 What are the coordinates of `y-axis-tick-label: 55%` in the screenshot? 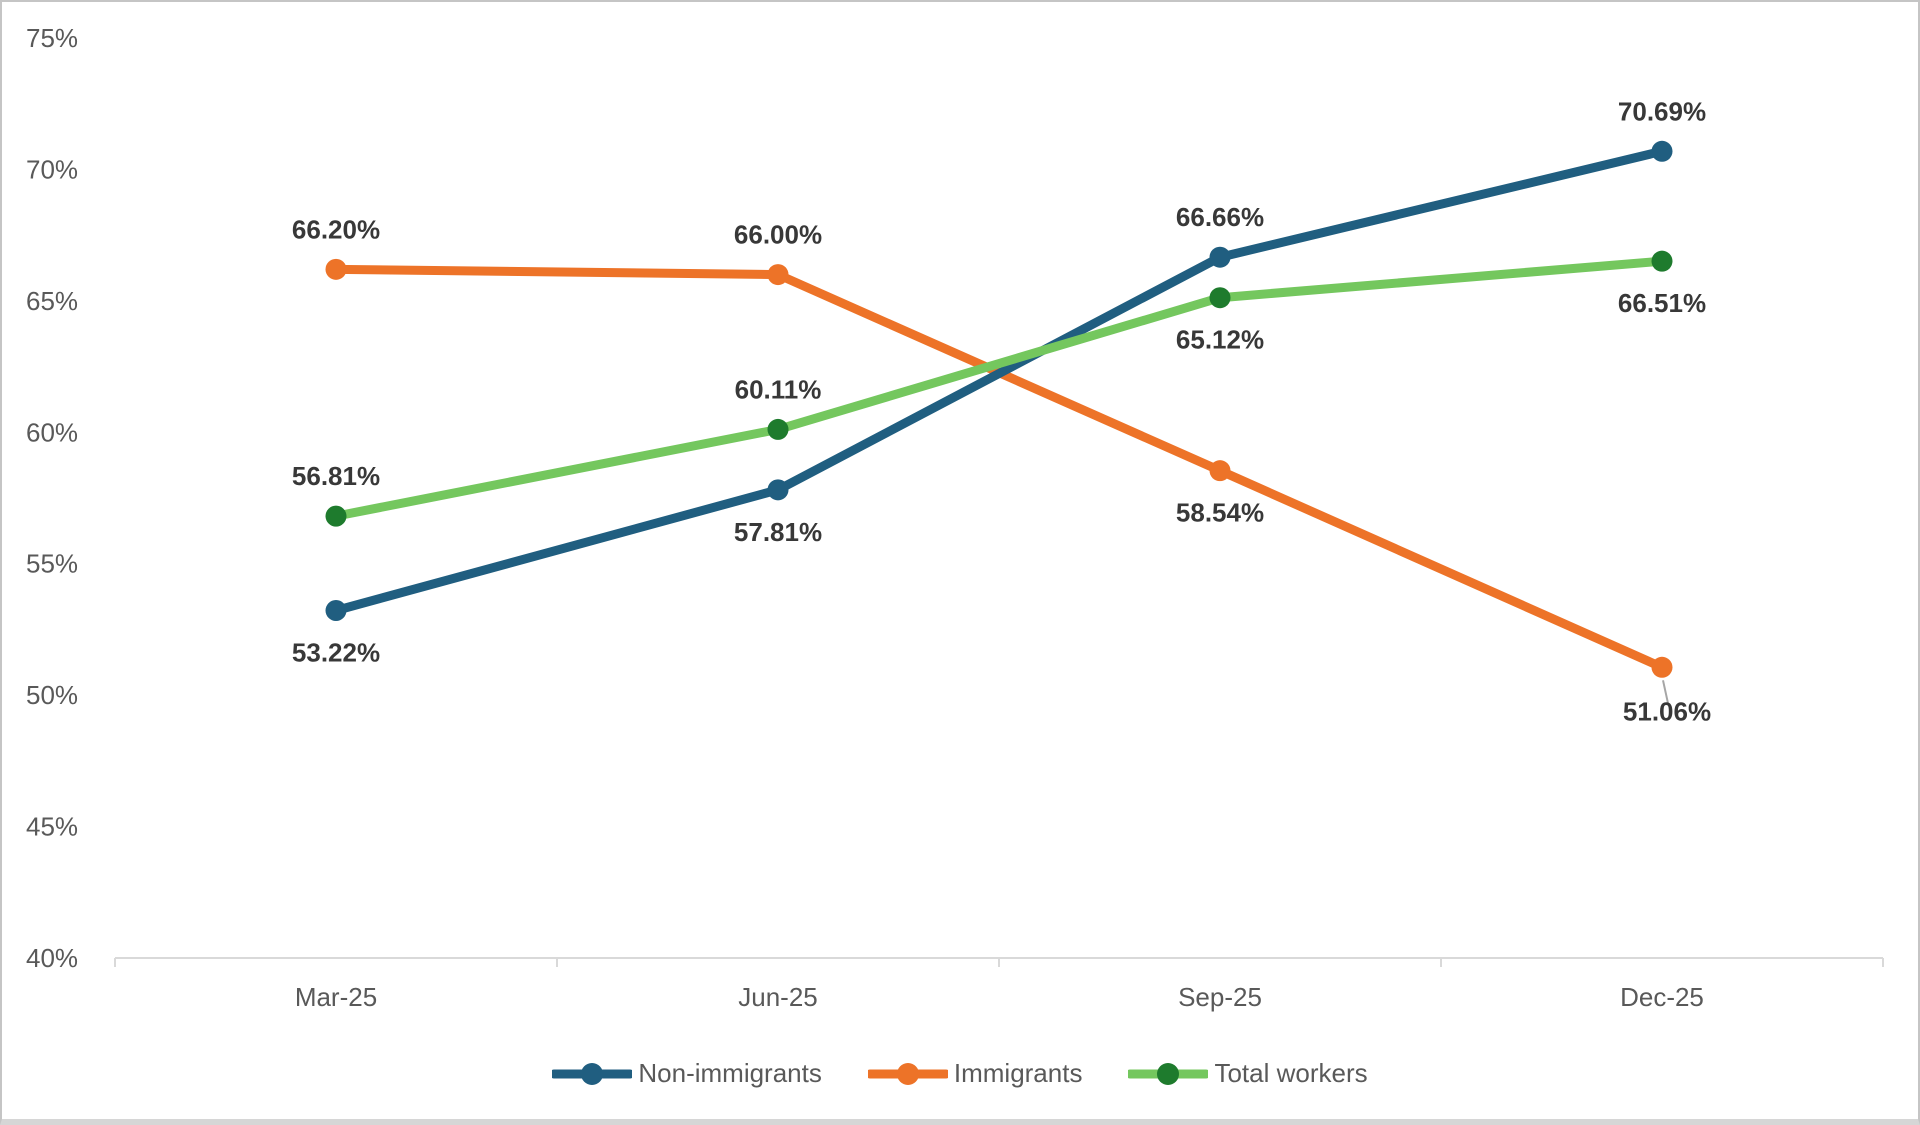 It's located at (52, 564).